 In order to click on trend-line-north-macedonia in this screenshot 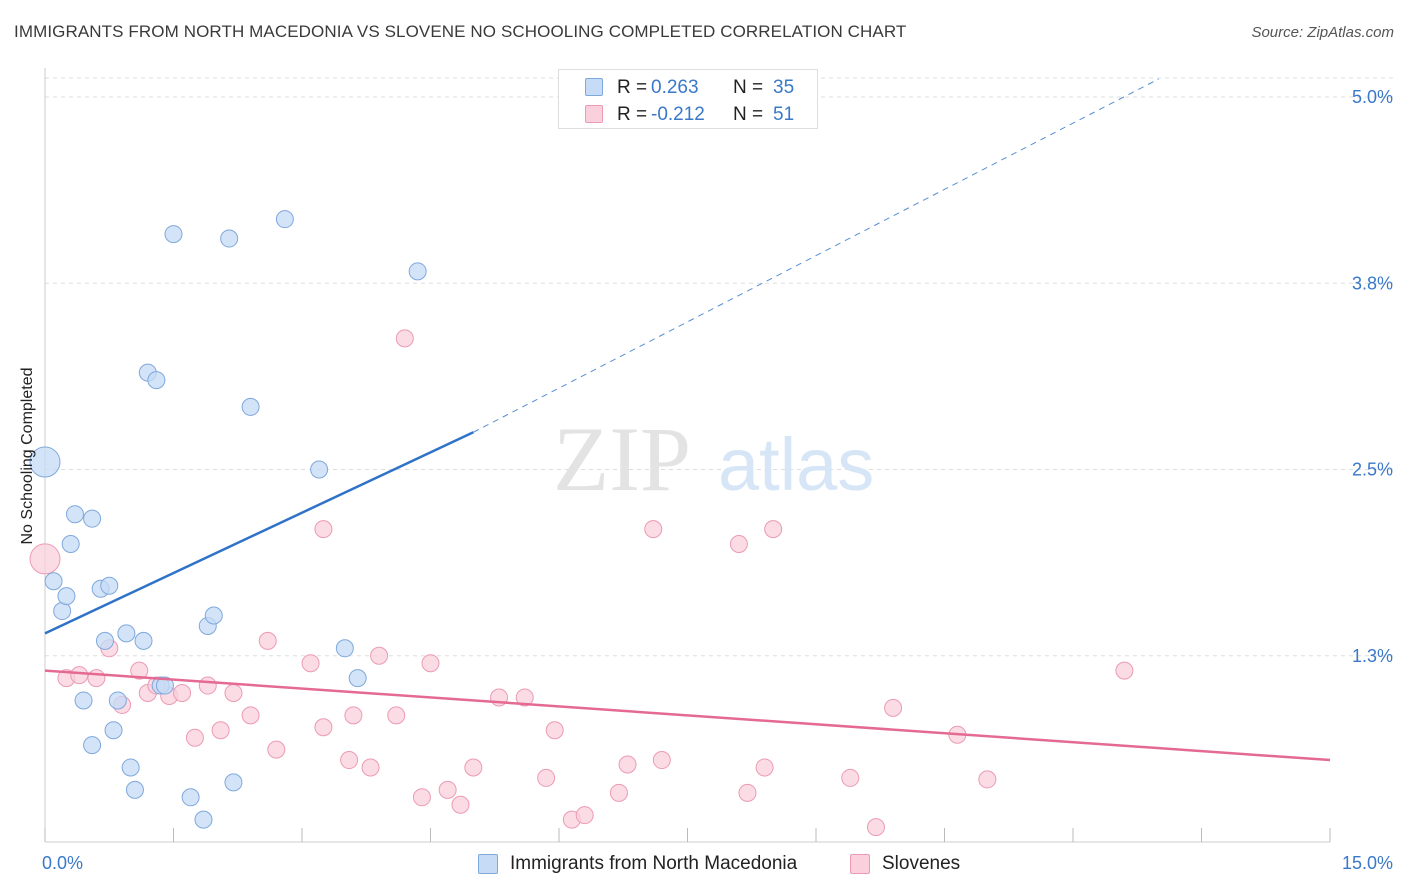, I will do `click(259, 533)`.